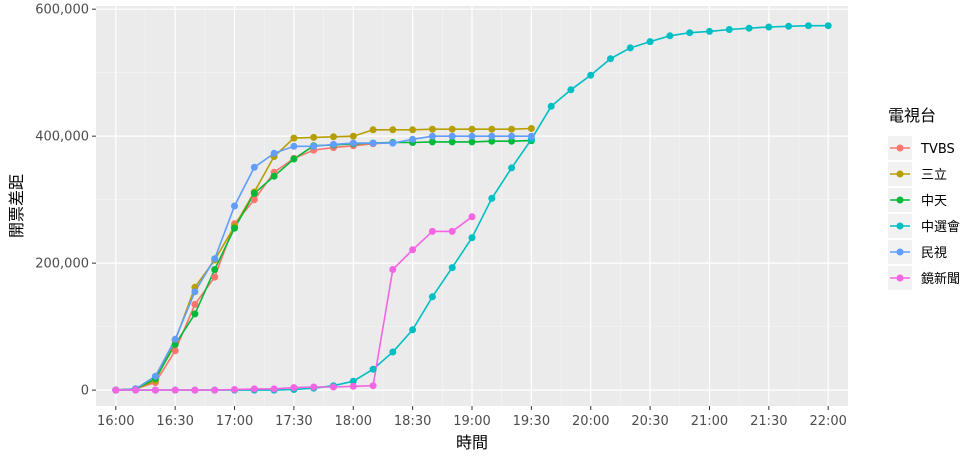 The width and height of the screenshot is (978, 457). Describe the element at coordinates (827, 421) in the screenshot. I see `x-tick-label: 22:00` at that location.